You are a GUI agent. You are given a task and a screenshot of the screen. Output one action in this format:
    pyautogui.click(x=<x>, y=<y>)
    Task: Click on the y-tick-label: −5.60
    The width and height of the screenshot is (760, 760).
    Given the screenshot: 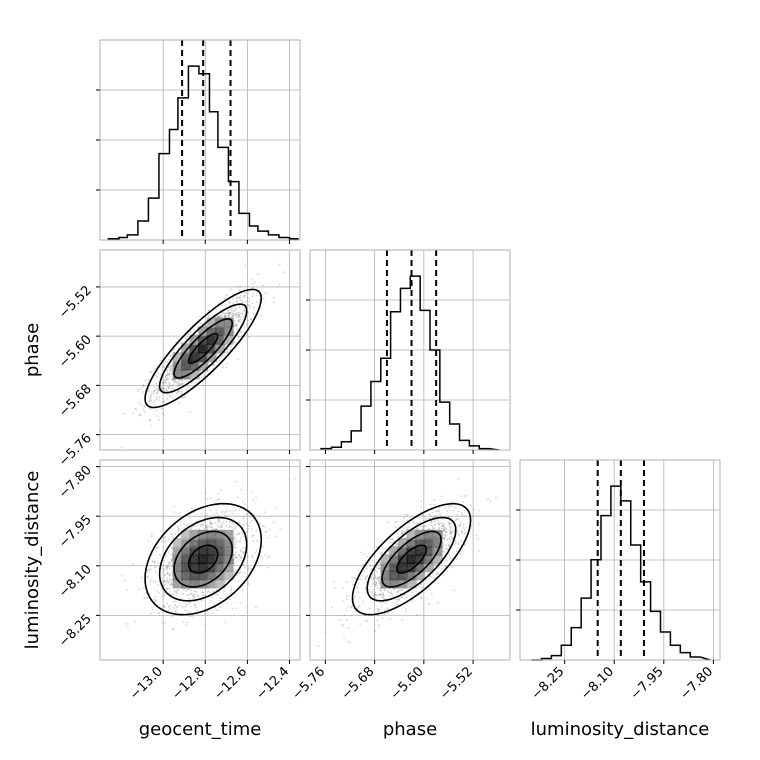 What is the action you would take?
    pyautogui.click(x=75, y=351)
    